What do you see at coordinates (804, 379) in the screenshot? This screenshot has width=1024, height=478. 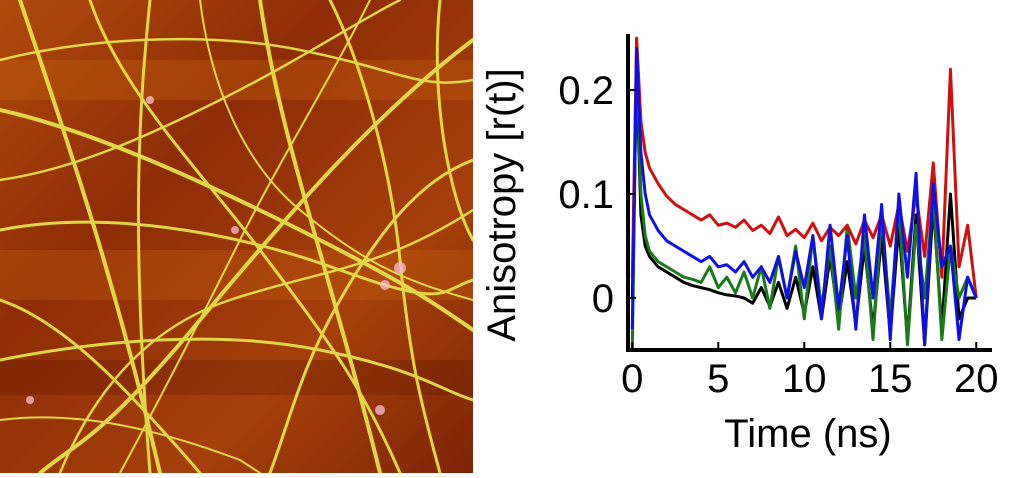 I see `x-tick-label: 10` at bounding box center [804, 379].